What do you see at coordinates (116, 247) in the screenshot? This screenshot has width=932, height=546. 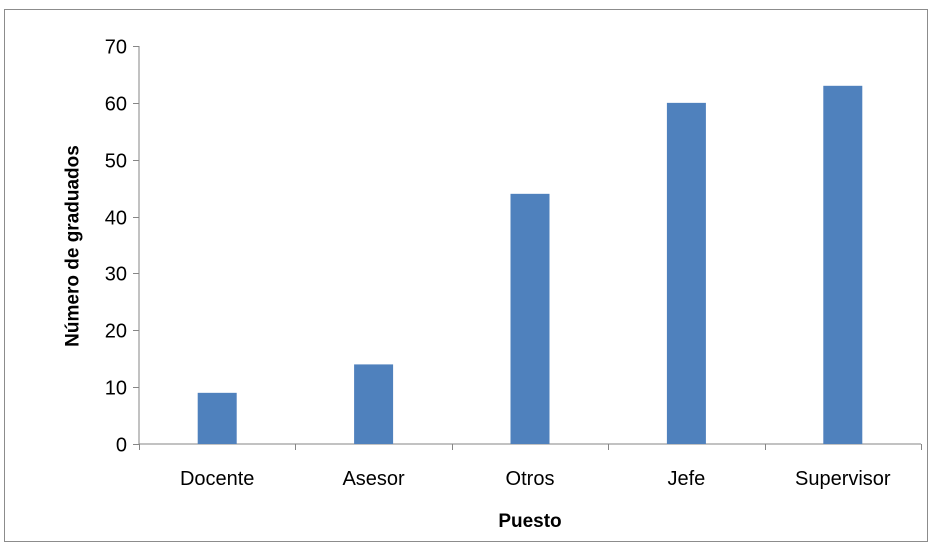 I see `y-tick-labels: 0 10 20 30 40 50 60 70` at bounding box center [116, 247].